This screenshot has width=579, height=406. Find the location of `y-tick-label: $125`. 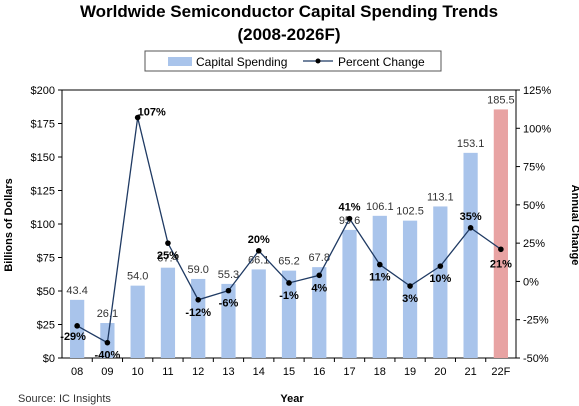

y-tick-label: $125 is located at coordinates (43, 192).